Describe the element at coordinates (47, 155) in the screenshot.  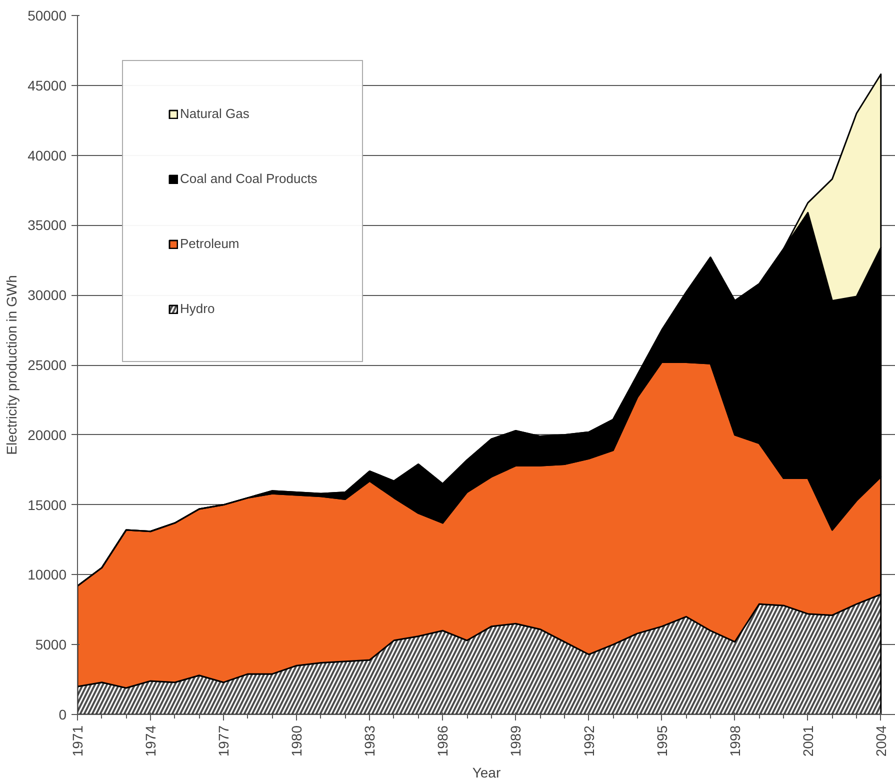
I see `y-tick-label: 40000` at that location.